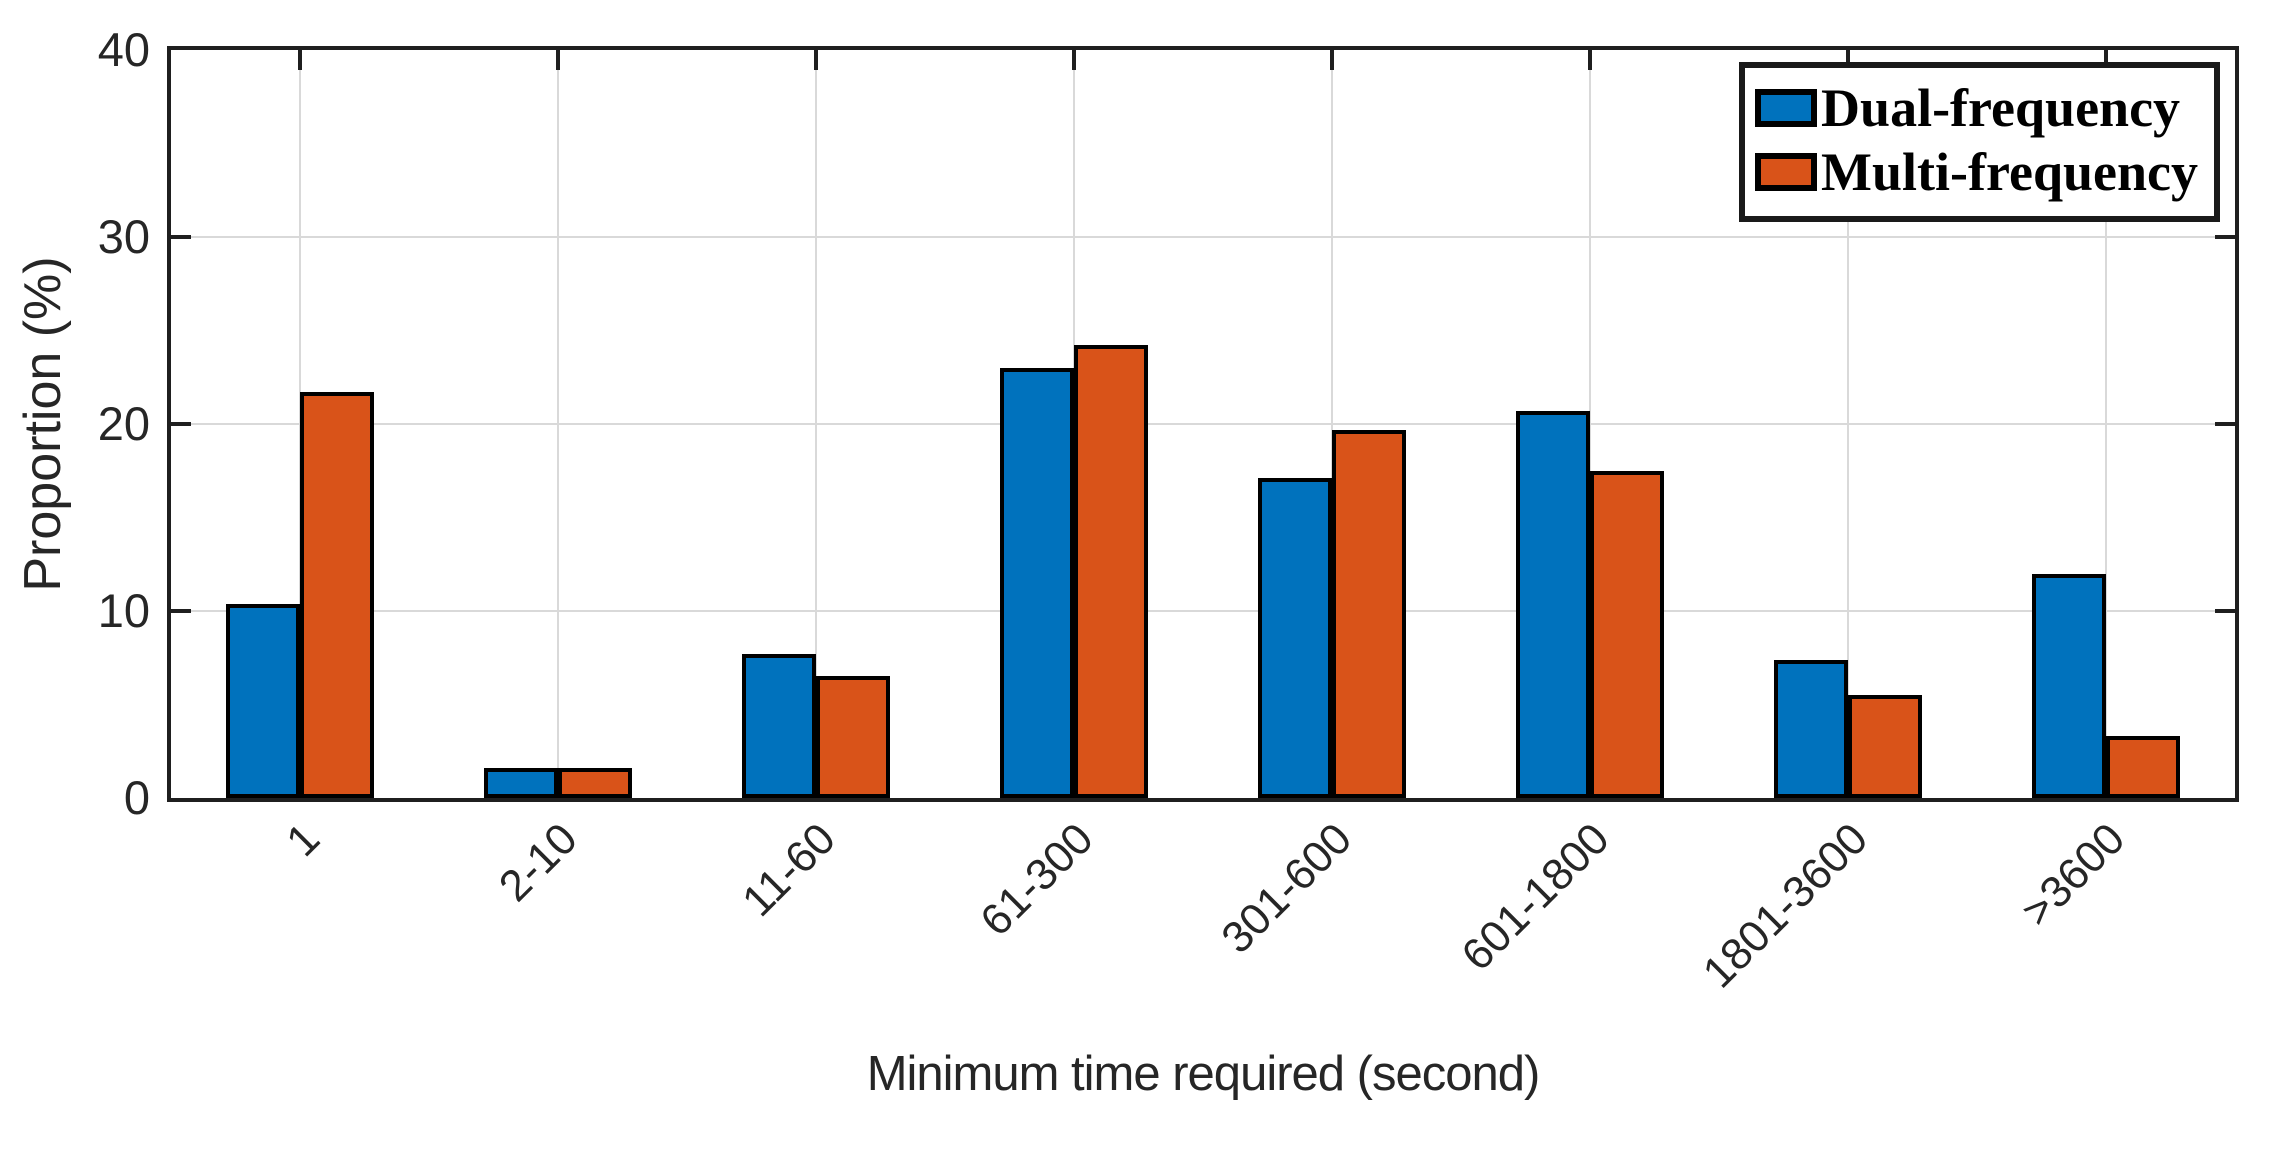 Image resolution: width=2280 pixels, height=1154 pixels. I want to click on x-tick-label-1: 1, so click(302, 840).